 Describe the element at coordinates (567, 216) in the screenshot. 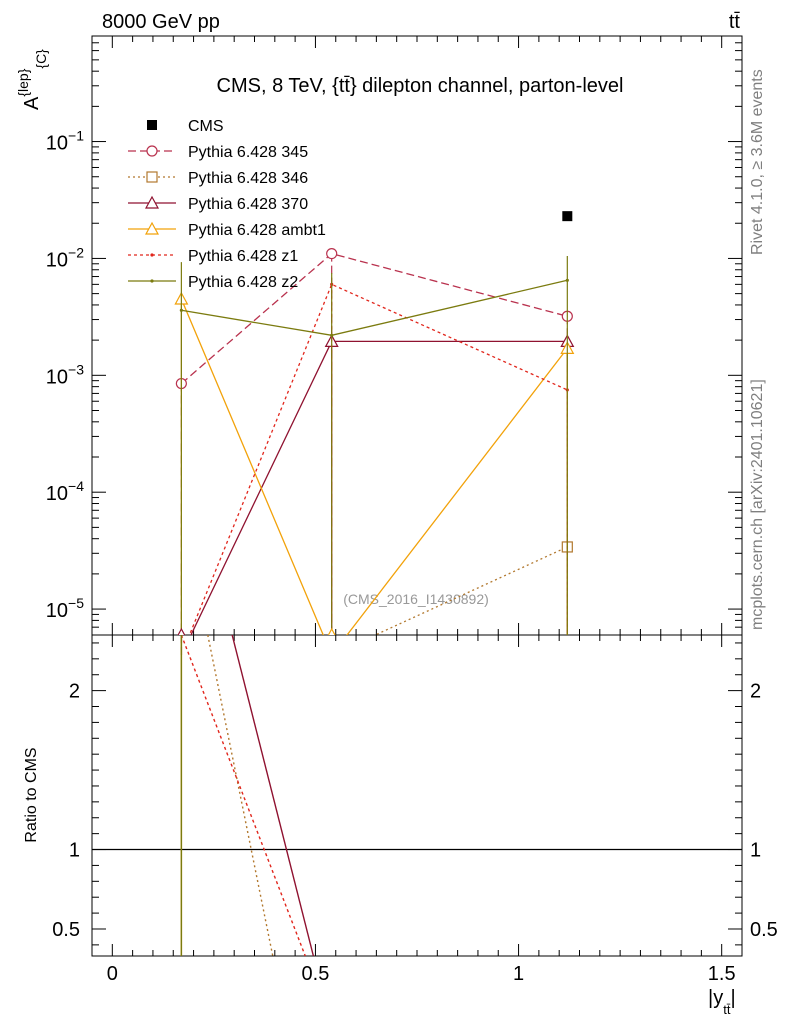

I see `cms-data-point` at that location.